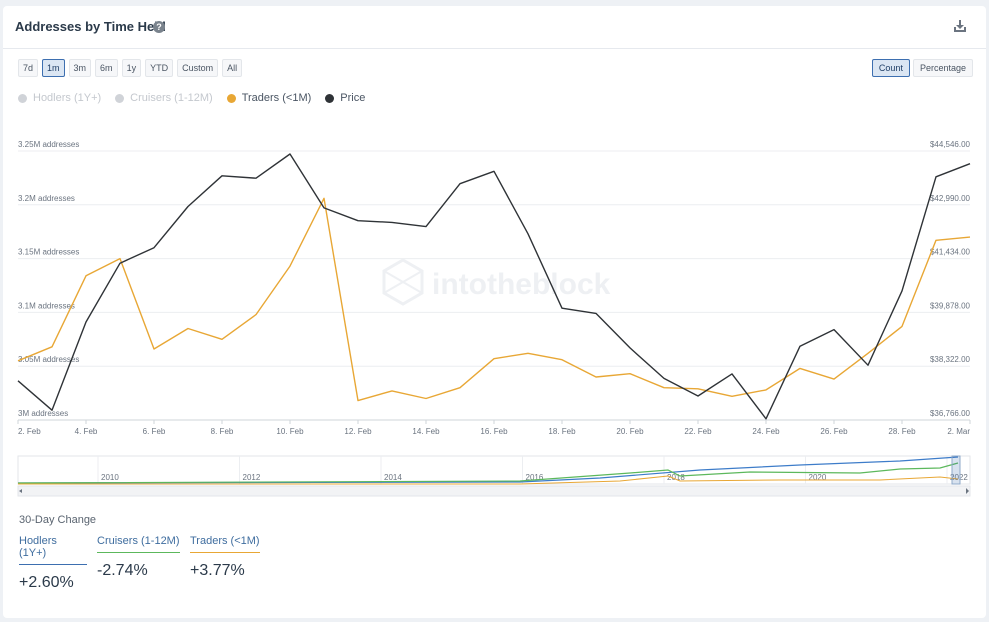 The image size is (989, 622). Describe the element at coordinates (22, 98) in the screenshot. I see `legend-dot-hodlers` at that location.